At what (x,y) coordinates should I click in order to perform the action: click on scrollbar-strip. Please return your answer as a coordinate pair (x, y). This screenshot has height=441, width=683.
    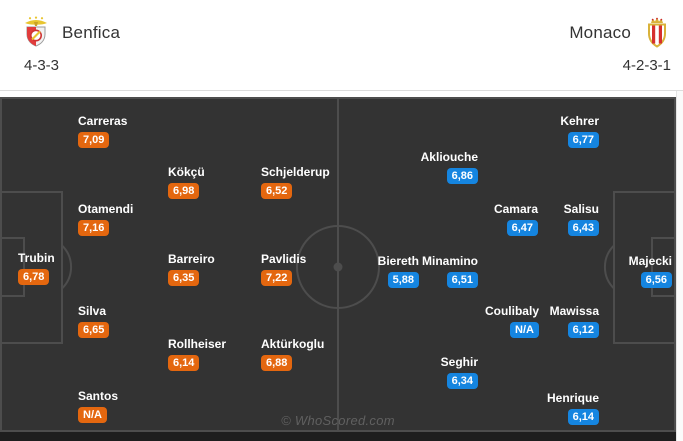
    Looking at the image, I should click on (679, 266).